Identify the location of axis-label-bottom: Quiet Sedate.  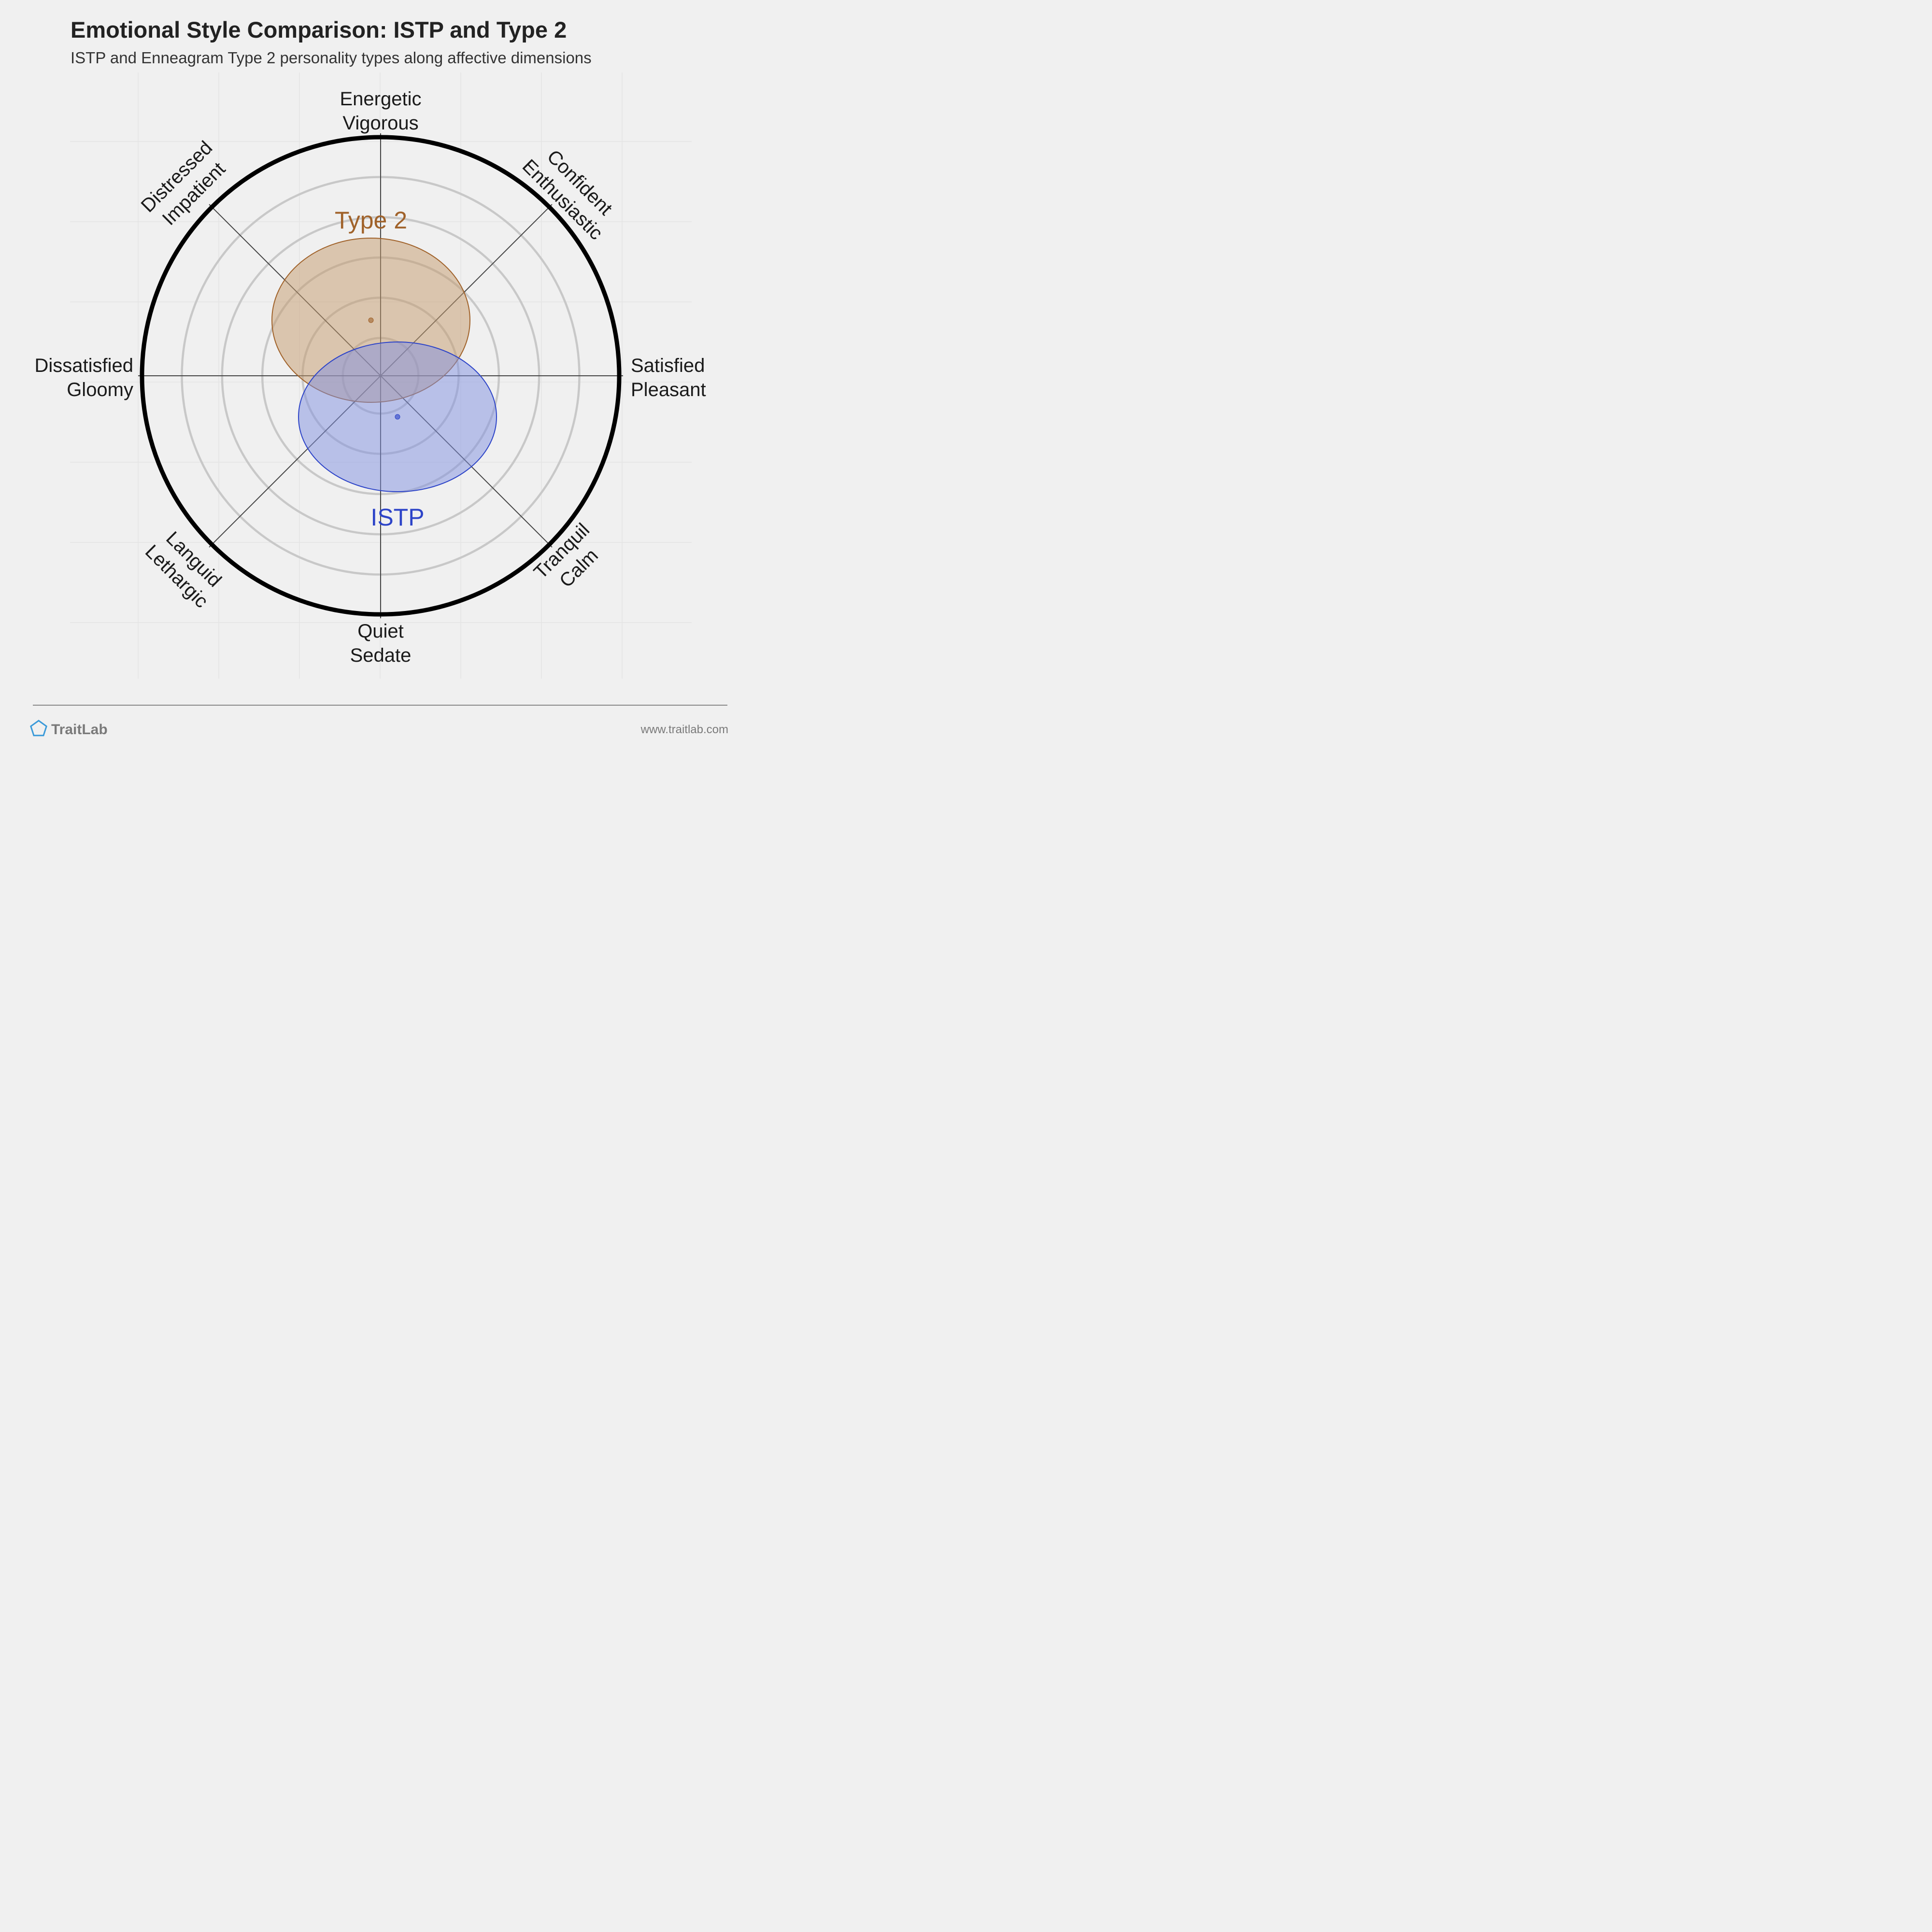
(381, 643).